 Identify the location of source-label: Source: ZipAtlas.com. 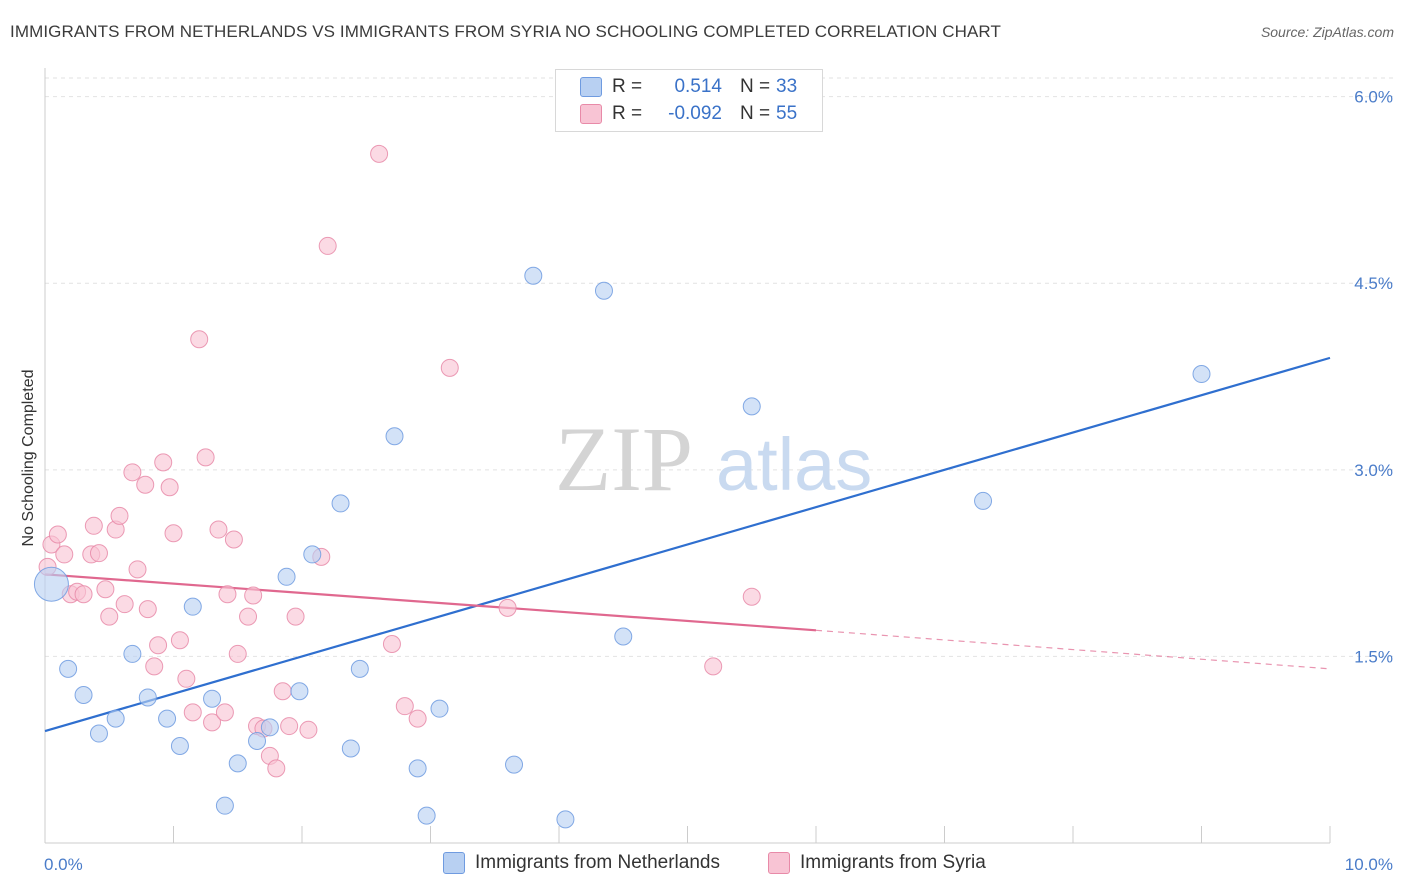
(1327, 32).